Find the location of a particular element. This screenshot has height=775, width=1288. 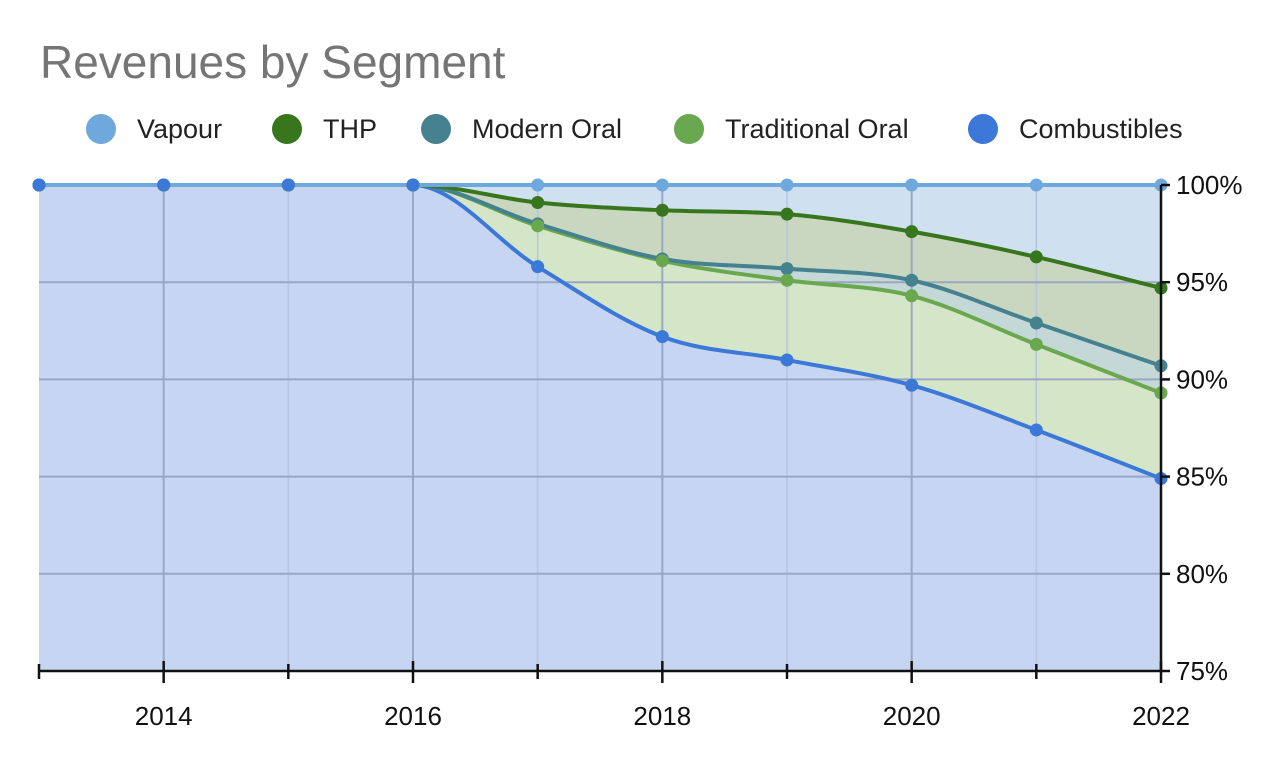

legend-item-traditional-oral: Traditional Oral is located at coordinates (791, 129).